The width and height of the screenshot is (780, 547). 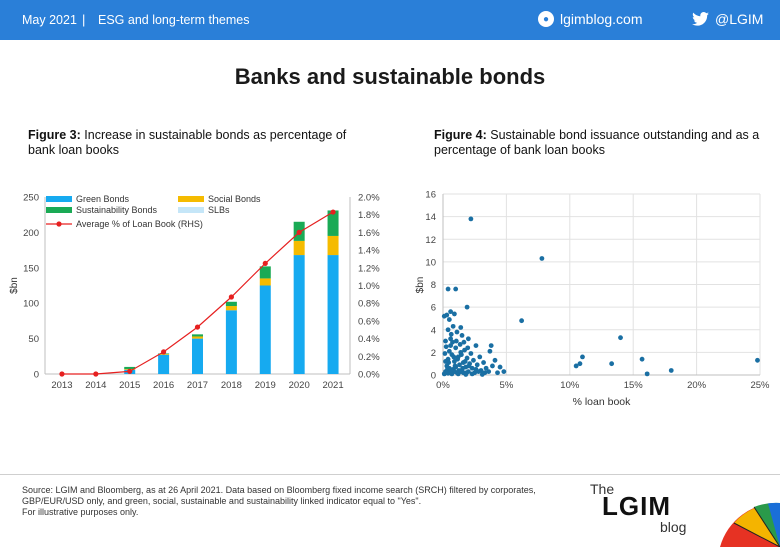 I want to click on x-tick-label: 0%, so click(x=443, y=385).